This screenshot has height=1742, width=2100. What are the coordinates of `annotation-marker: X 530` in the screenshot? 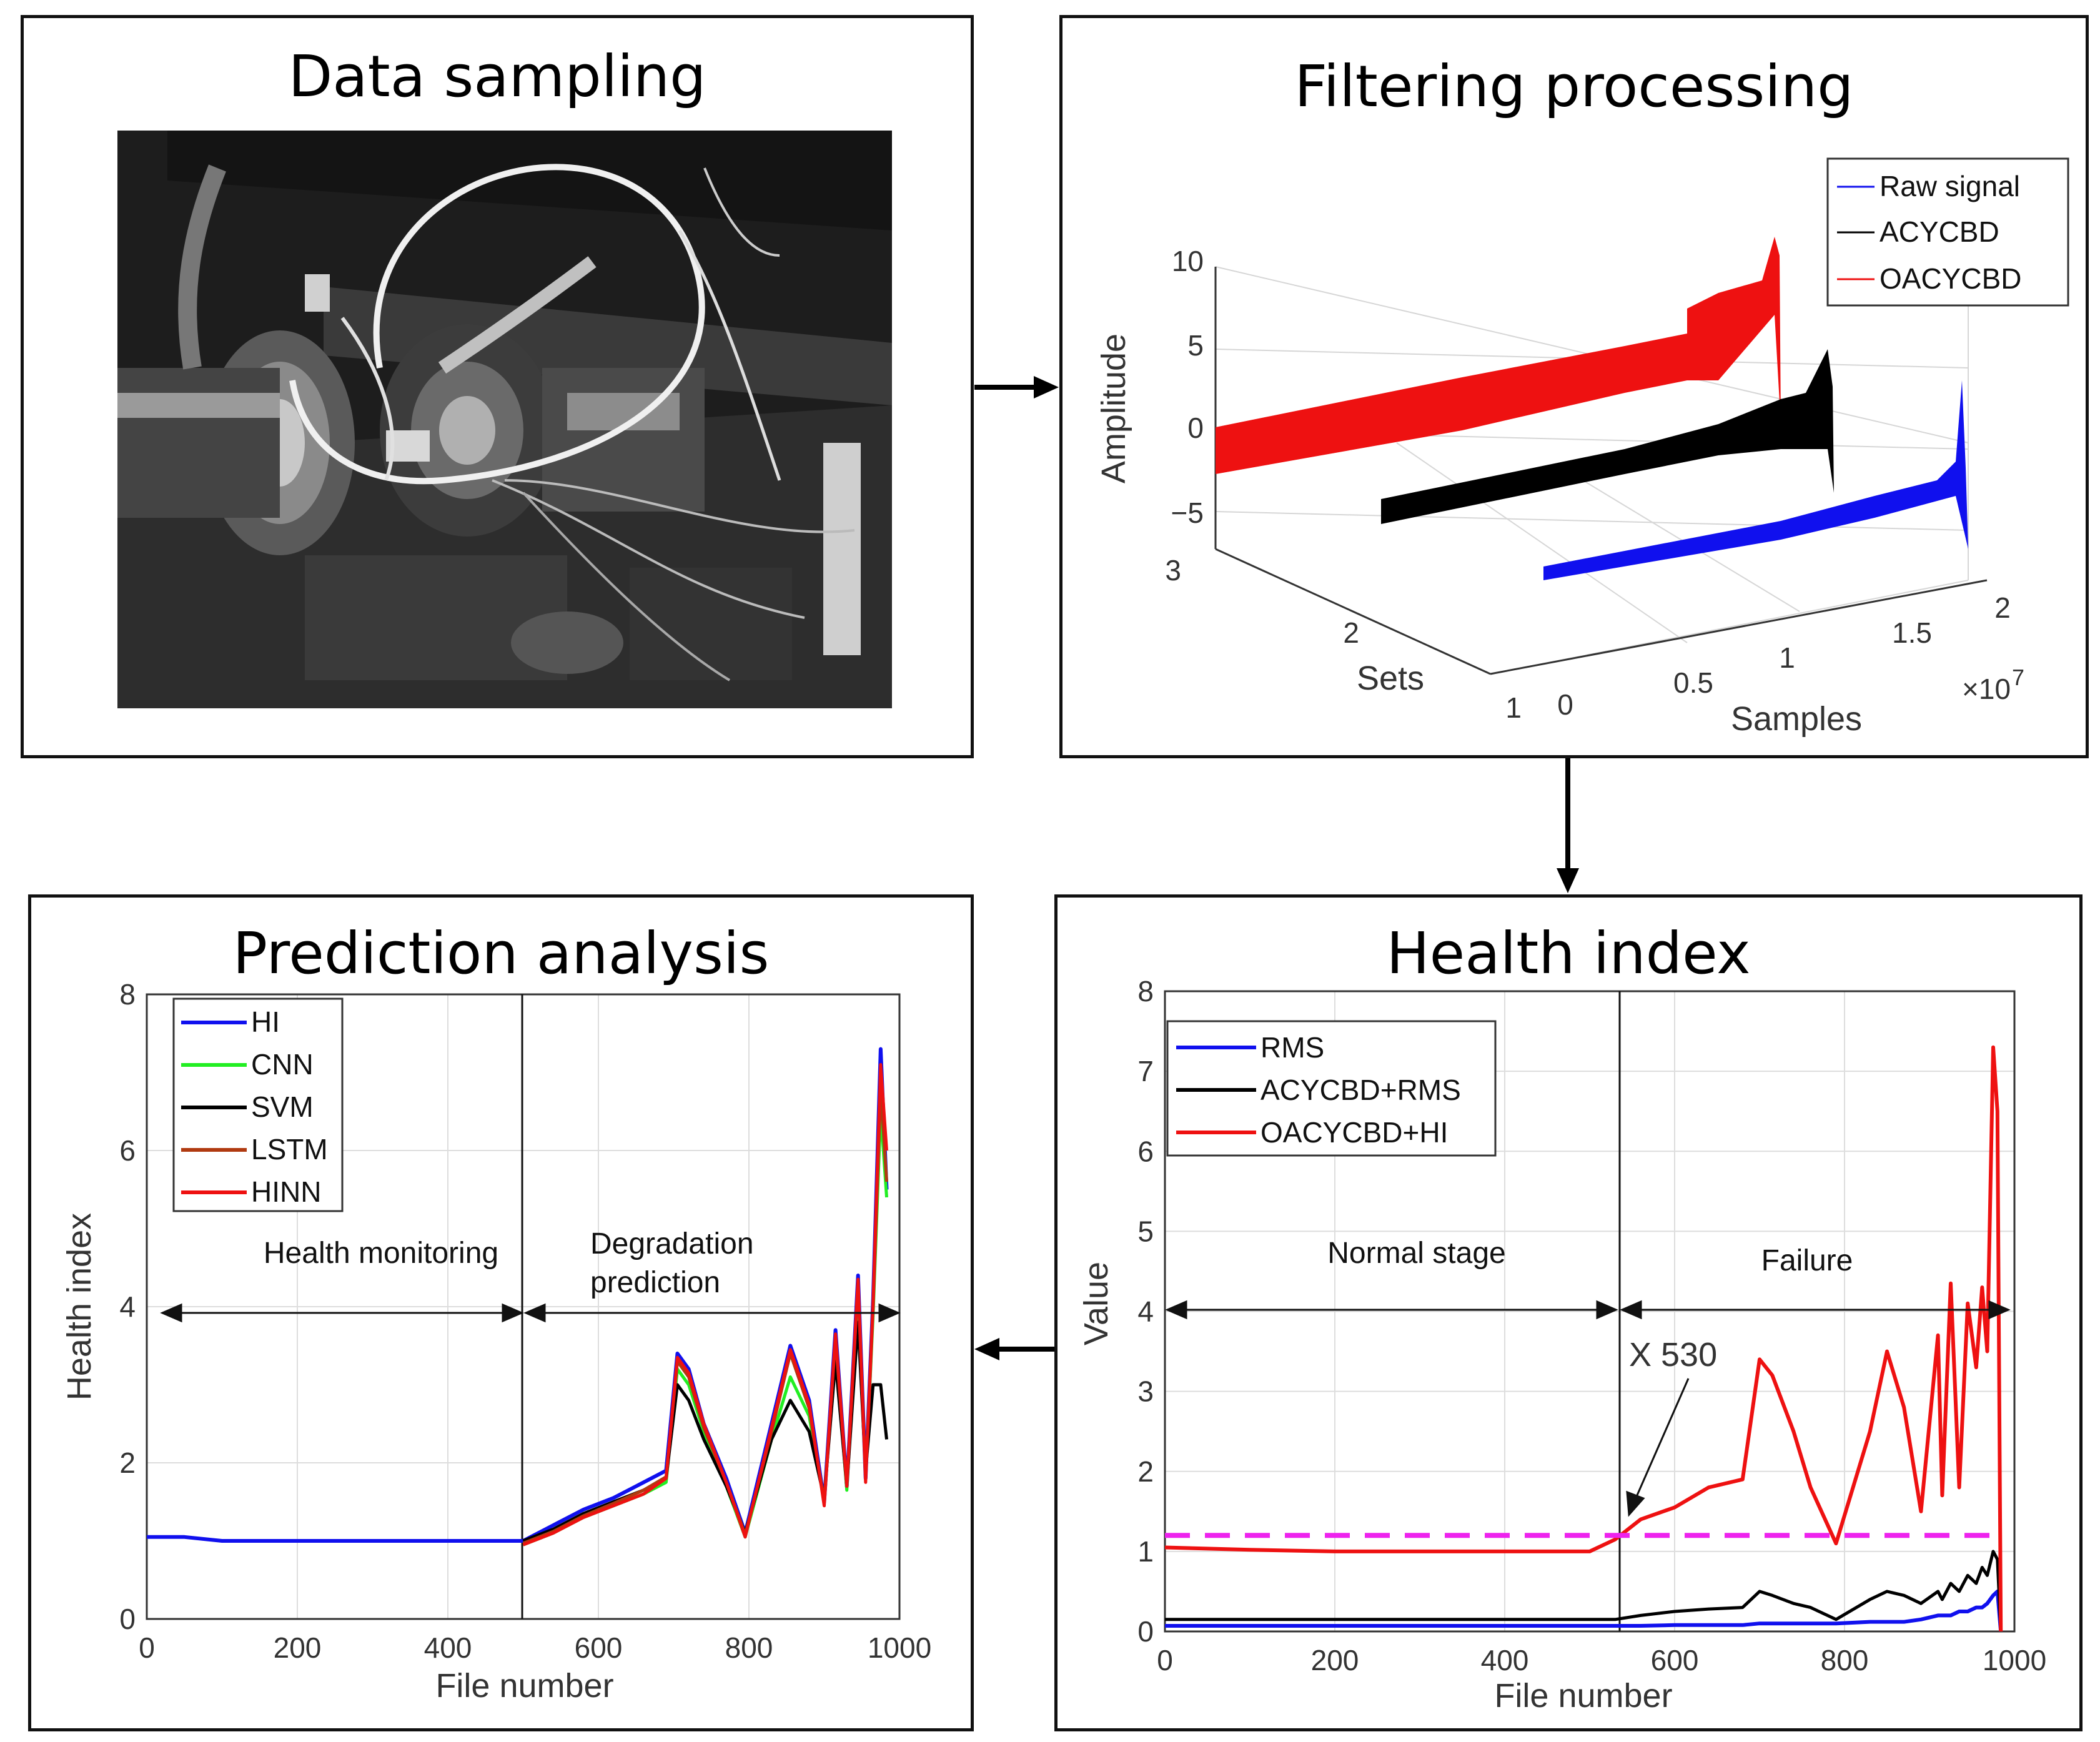 It's located at (1673, 1355).